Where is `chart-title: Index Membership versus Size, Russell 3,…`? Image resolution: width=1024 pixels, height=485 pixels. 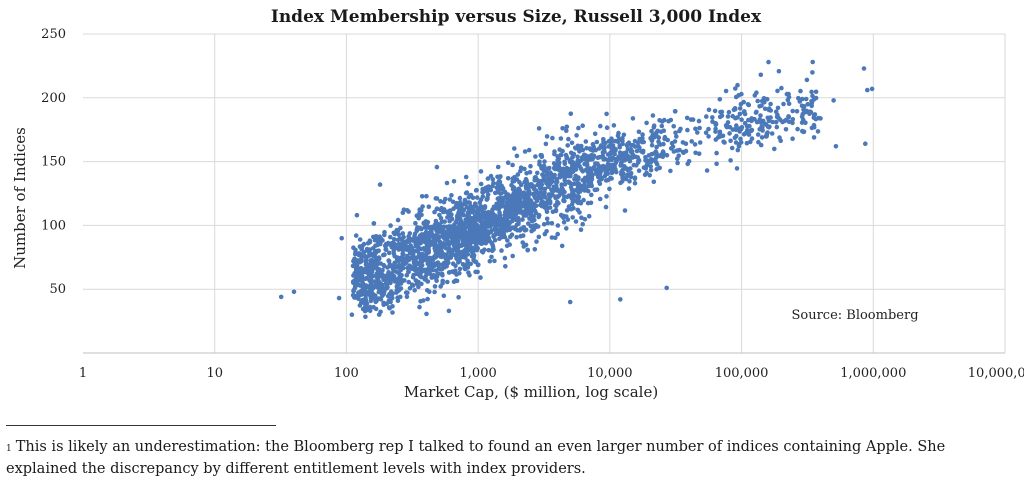
chart-title: Index Membership versus Size, Russell 3,… is located at coordinates (516, 17).